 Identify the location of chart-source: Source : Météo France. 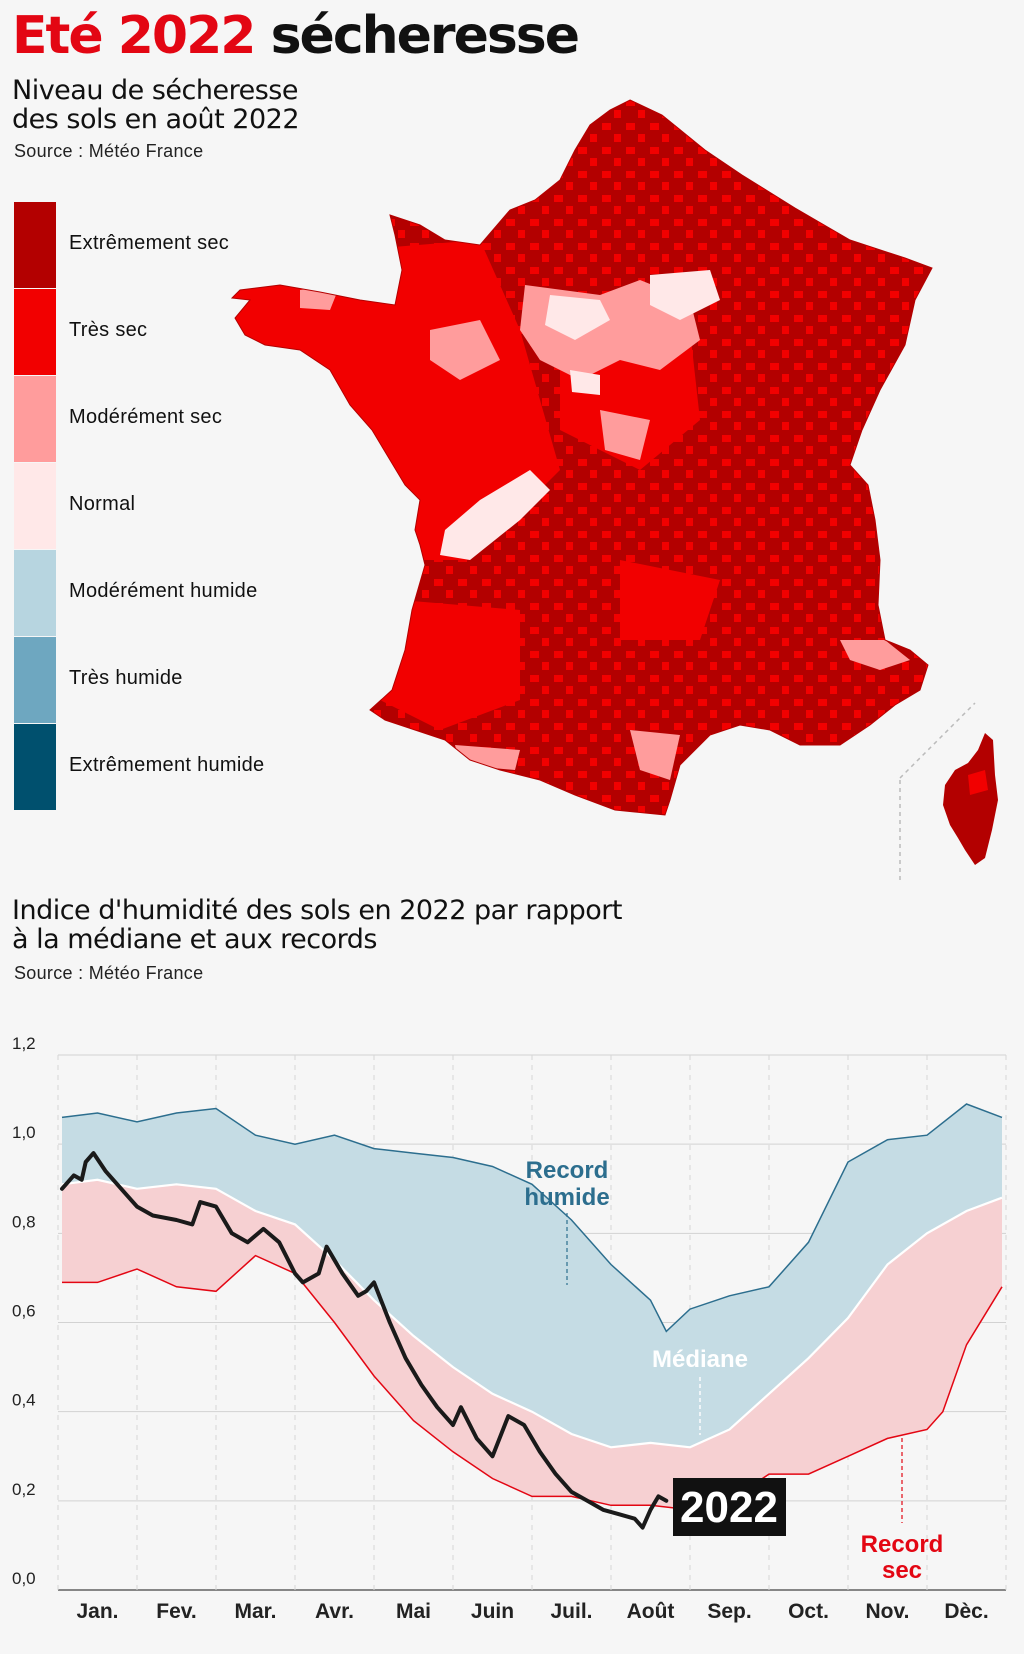
(109, 973).